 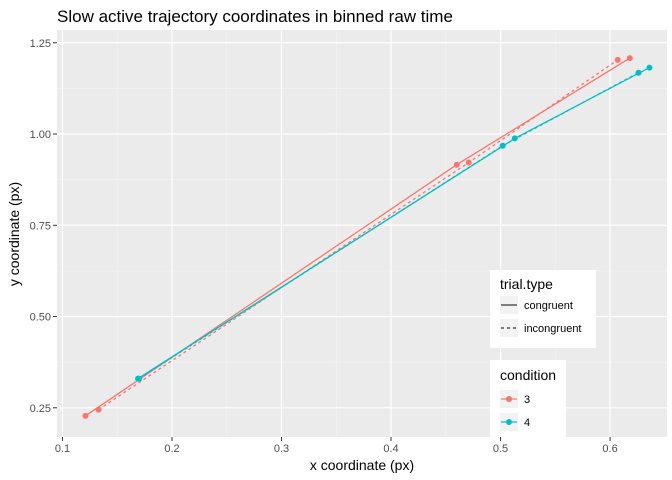 What do you see at coordinates (500, 449) in the screenshot?
I see `x-tick-label: 0.5` at bounding box center [500, 449].